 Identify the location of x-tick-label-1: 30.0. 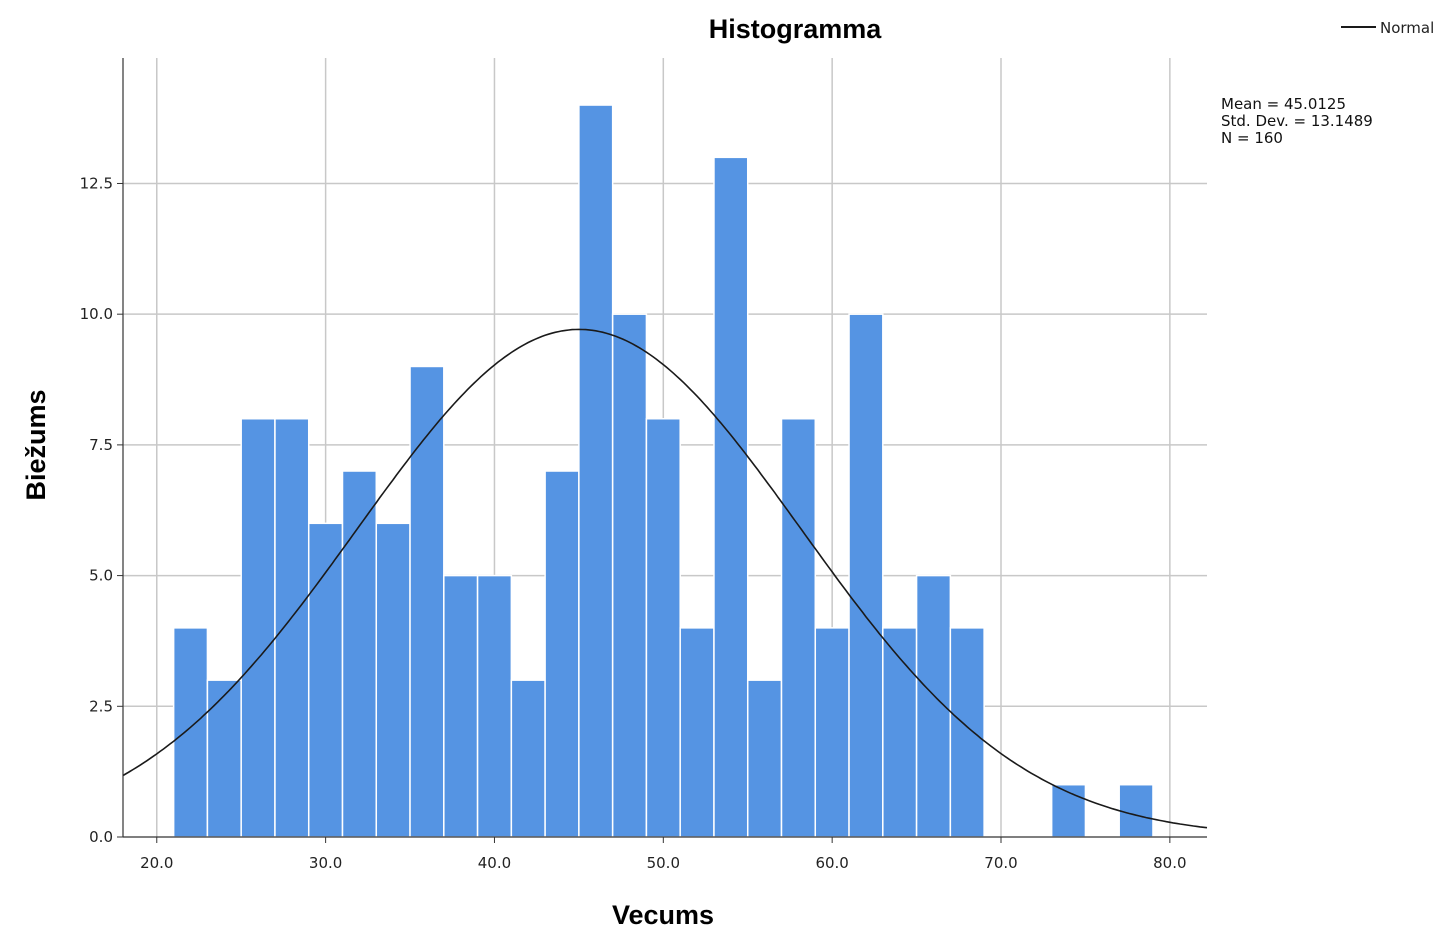
(325, 863).